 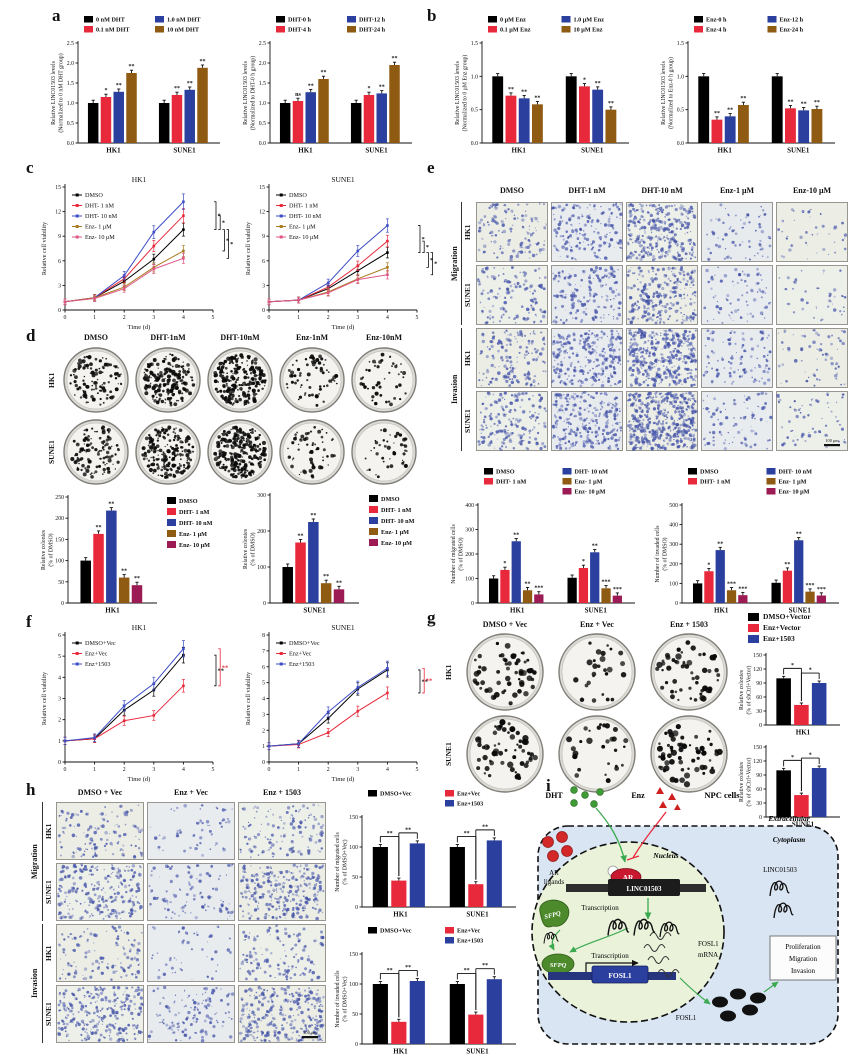 I want to click on svg-text: DHT-4 h, so click(x=300, y=30).